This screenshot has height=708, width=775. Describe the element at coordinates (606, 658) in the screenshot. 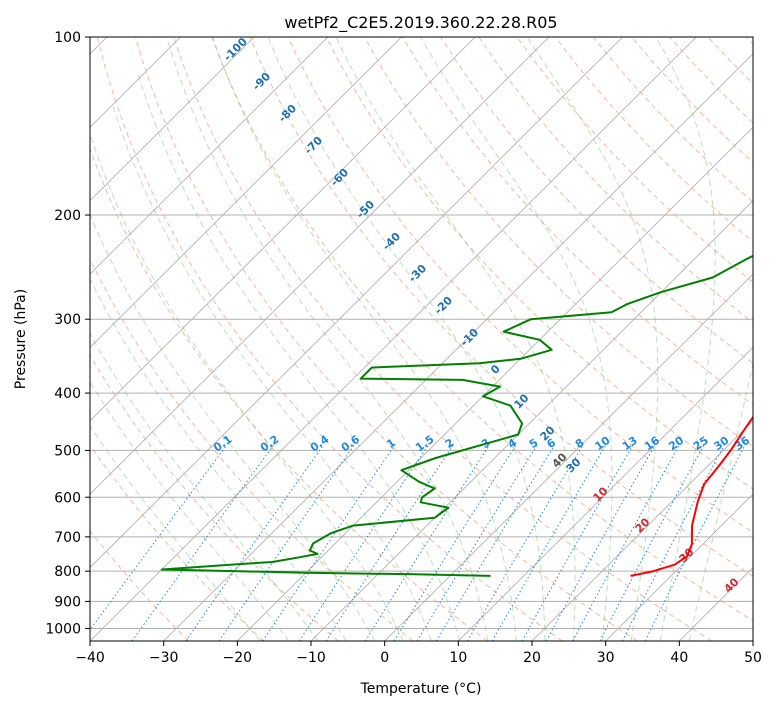

I see `x-tick-label: 30` at that location.